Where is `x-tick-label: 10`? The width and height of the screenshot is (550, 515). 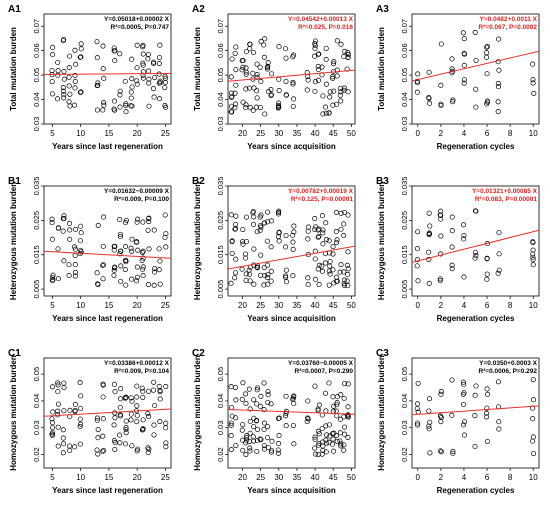 x-tick-label: 10 is located at coordinates (533, 477).